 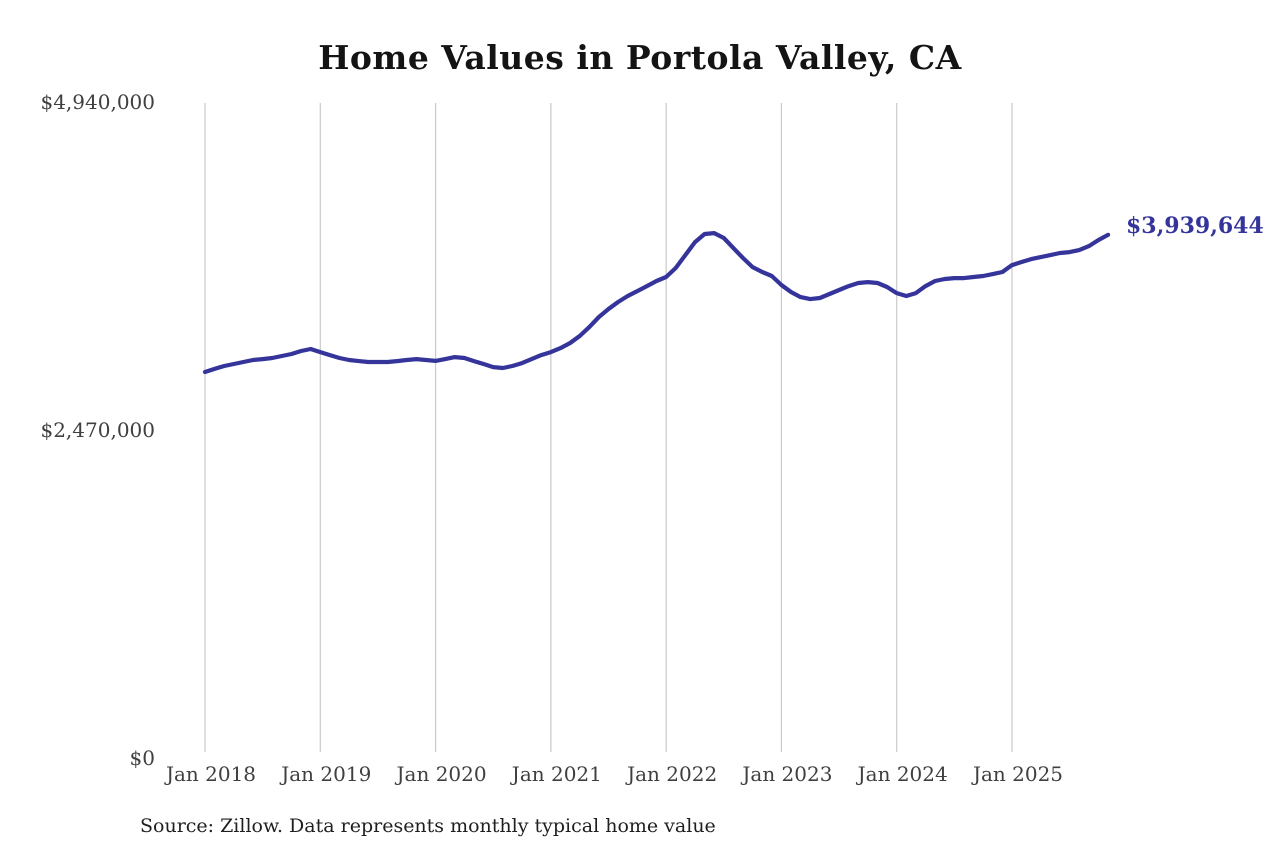 What do you see at coordinates (142, 758) in the screenshot?
I see `y-tick-label: $0` at bounding box center [142, 758].